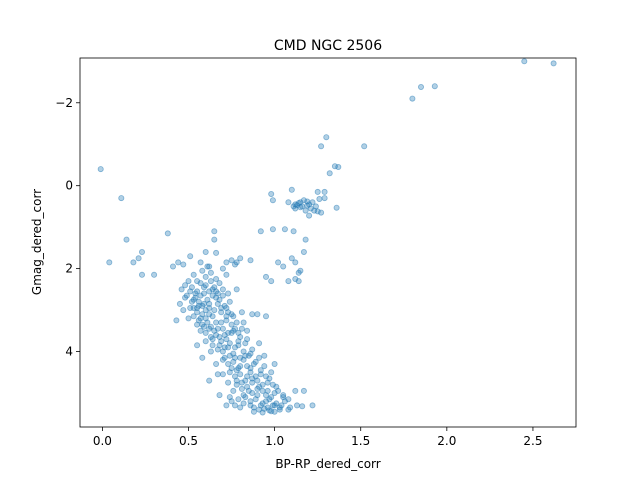  What do you see at coordinates (274, 441) in the screenshot?
I see `x-tick-label: 1.0` at bounding box center [274, 441].